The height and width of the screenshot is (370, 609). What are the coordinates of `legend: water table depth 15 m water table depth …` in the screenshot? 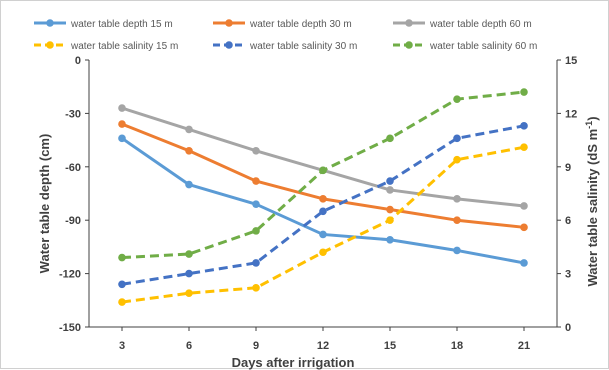 It's located at (285, 35).